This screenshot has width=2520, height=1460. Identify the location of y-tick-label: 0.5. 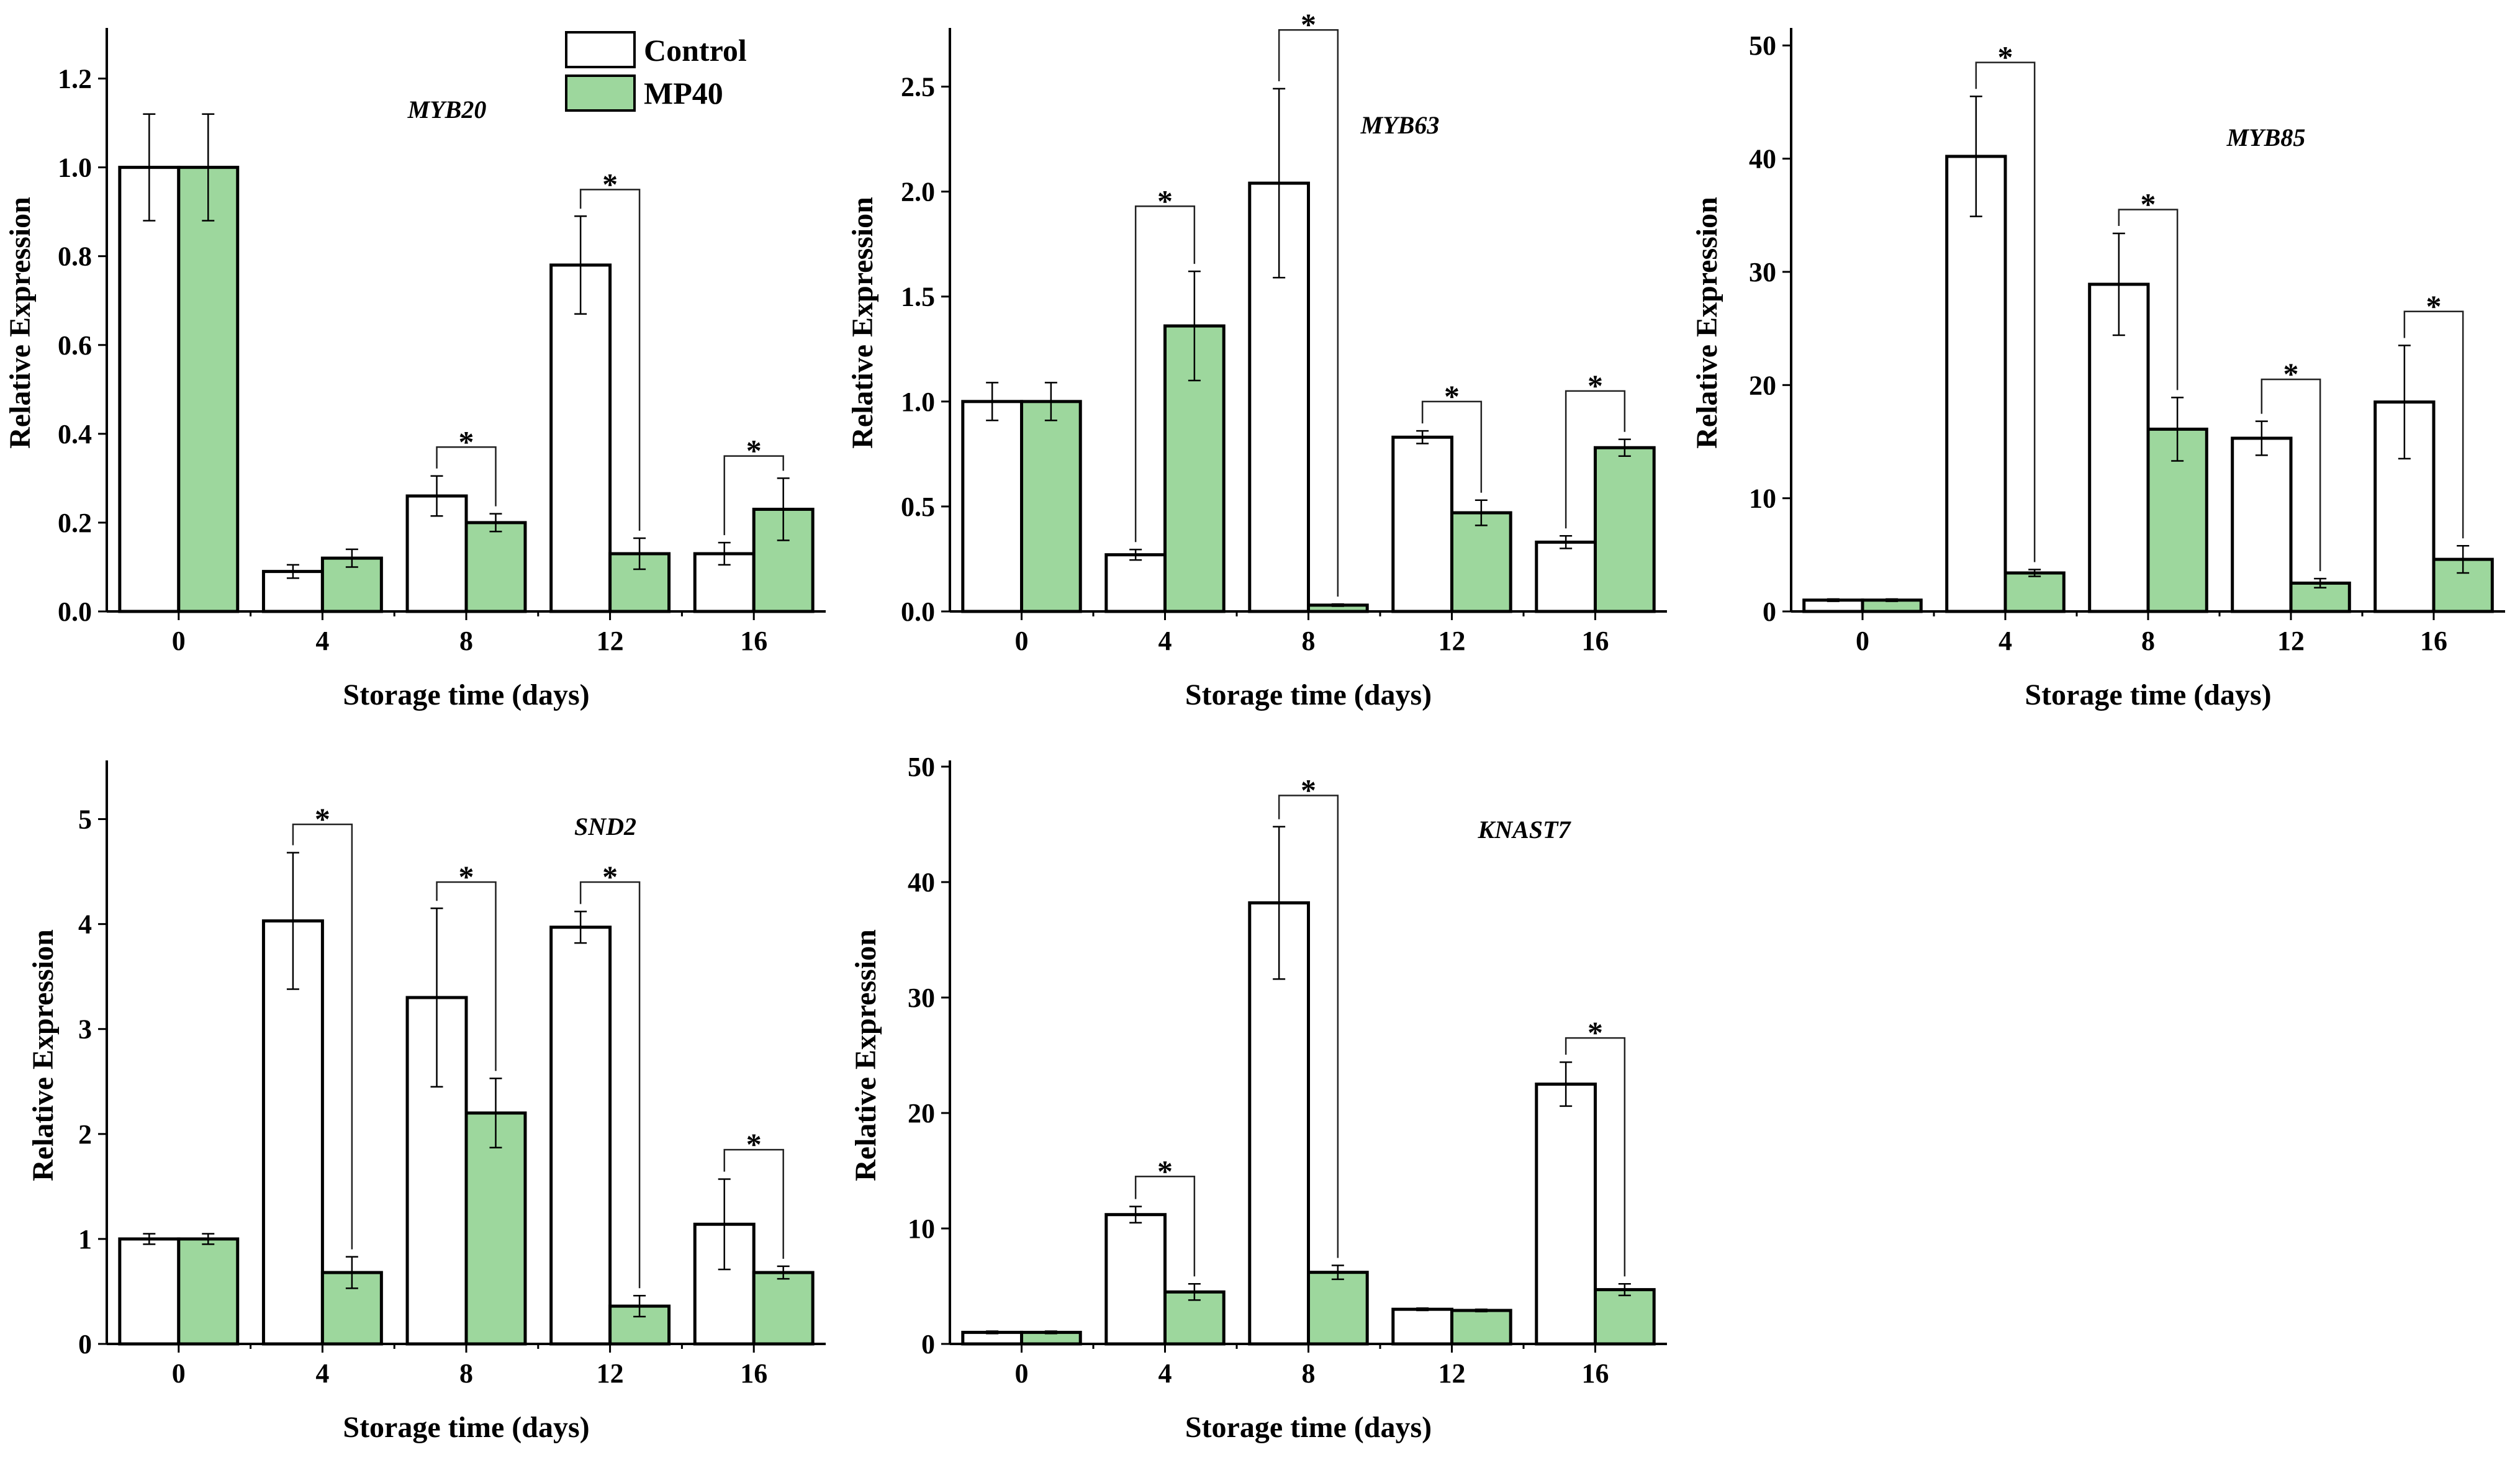
(918, 507).